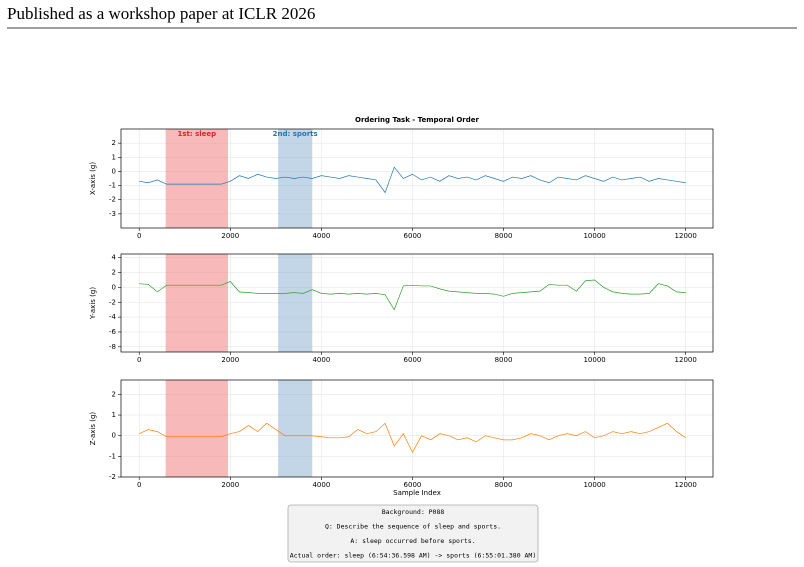 This screenshot has width=804, height=567. Describe the element at coordinates (196, 134) in the screenshot. I see `span-label: 1st: sleep` at that location.